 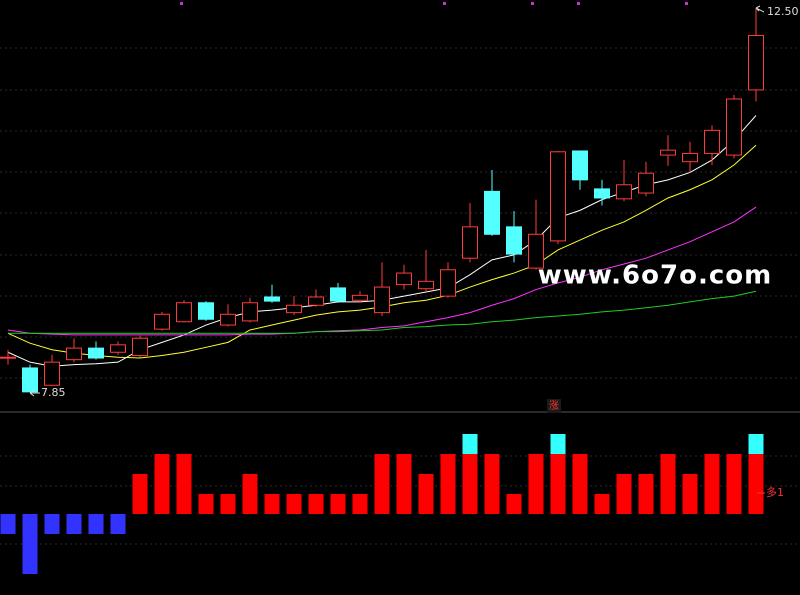 What do you see at coordinates (434, 3) in the screenshot?
I see `top-markers` at bounding box center [434, 3].